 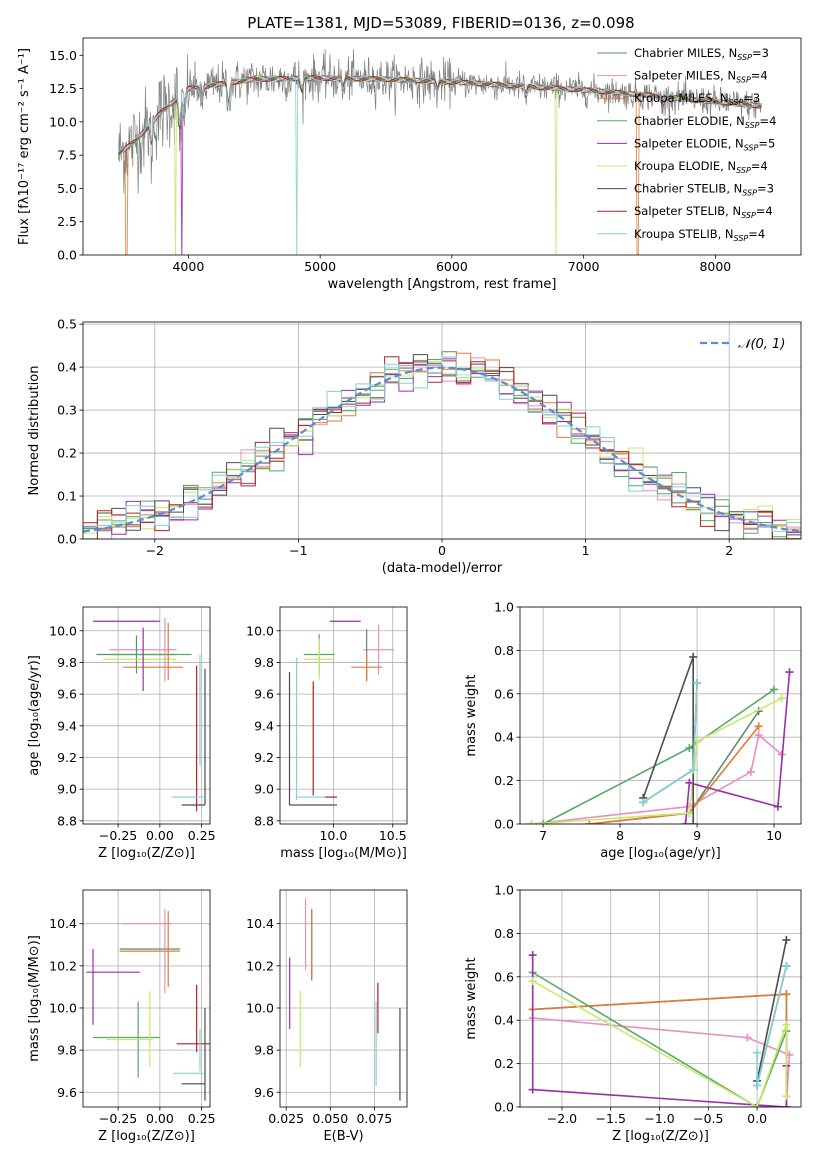 I want to click on weight-line-salpeter-miles, so click(x=661, y=1062).